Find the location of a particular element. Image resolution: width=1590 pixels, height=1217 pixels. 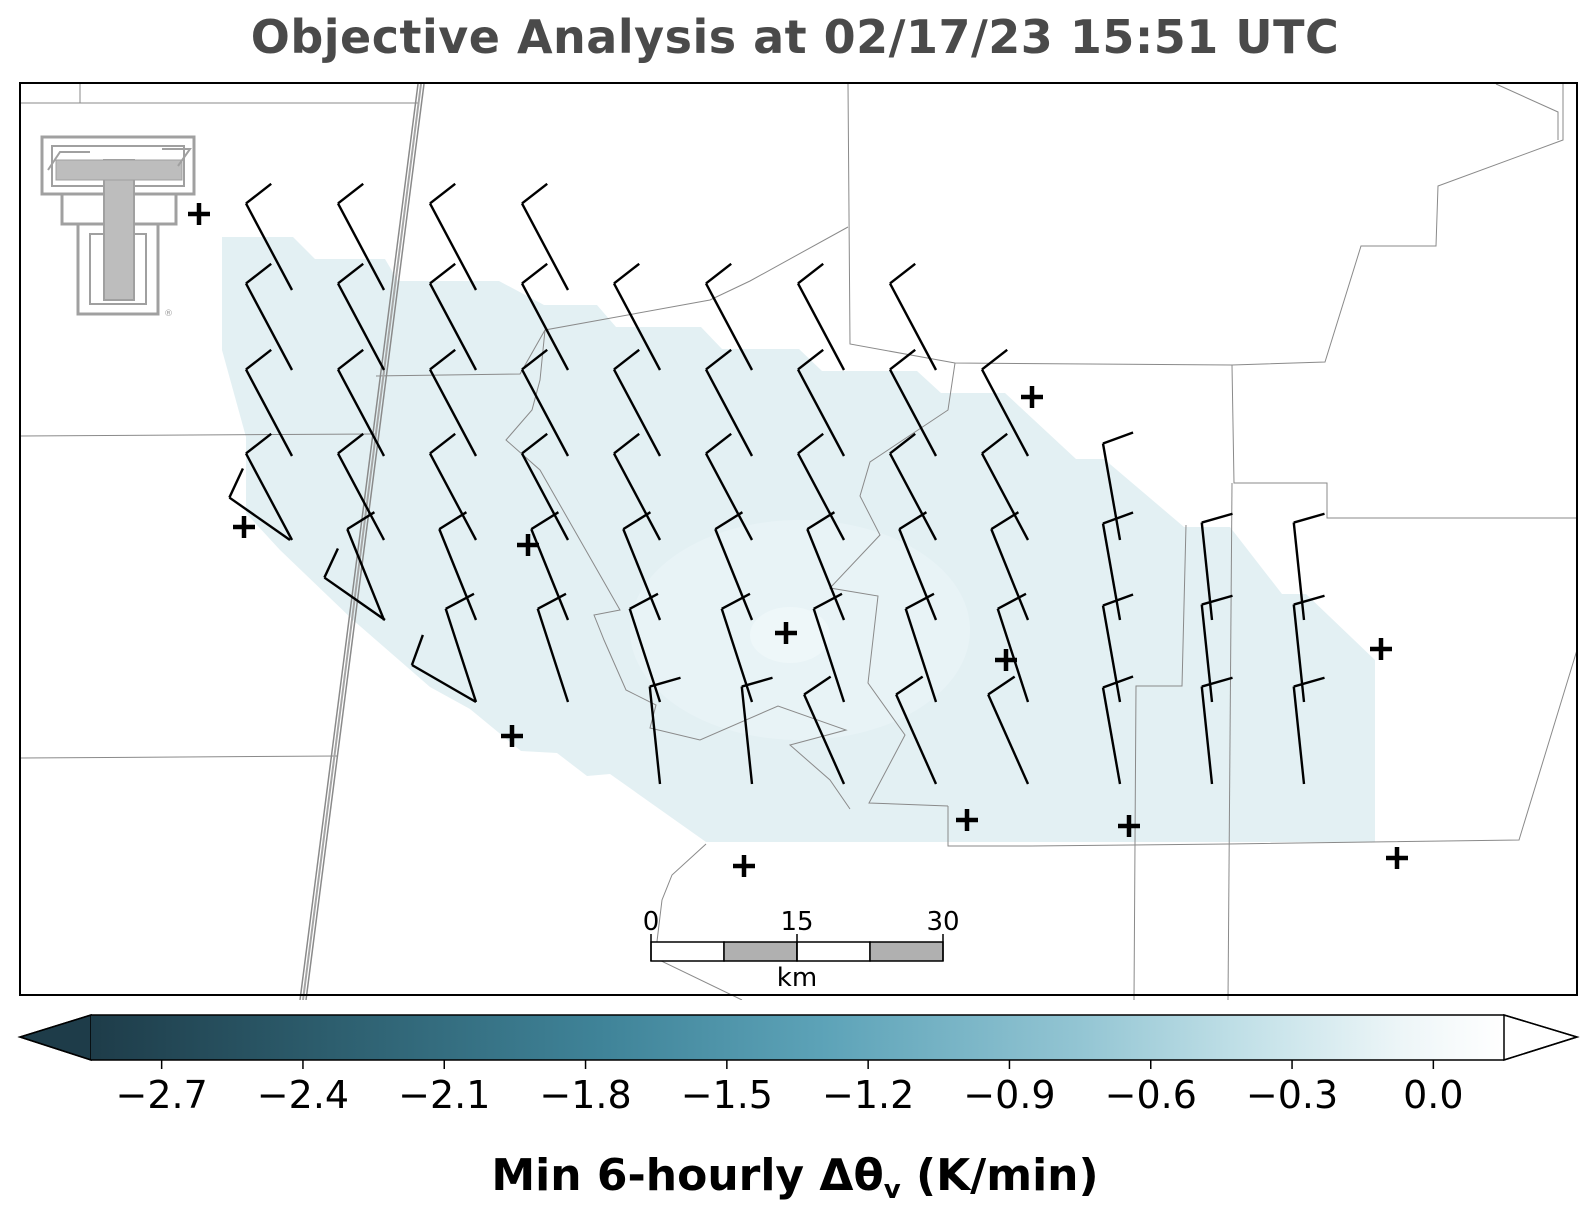

colorbar-extend-min is located at coordinates (54, 1037).